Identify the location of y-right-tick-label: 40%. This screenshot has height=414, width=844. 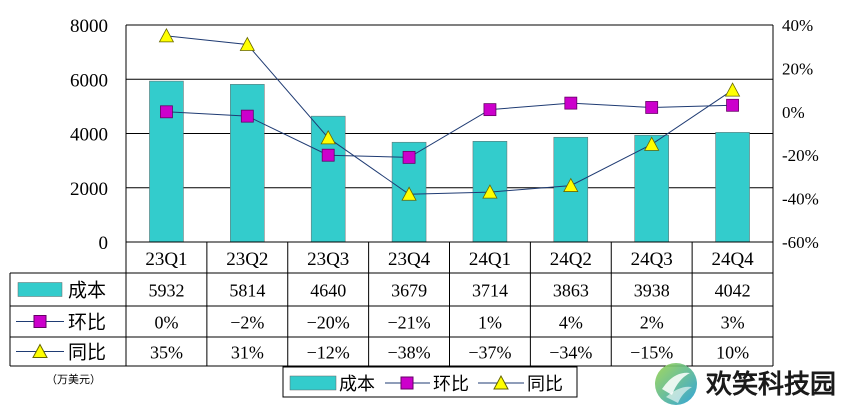
(797, 25).